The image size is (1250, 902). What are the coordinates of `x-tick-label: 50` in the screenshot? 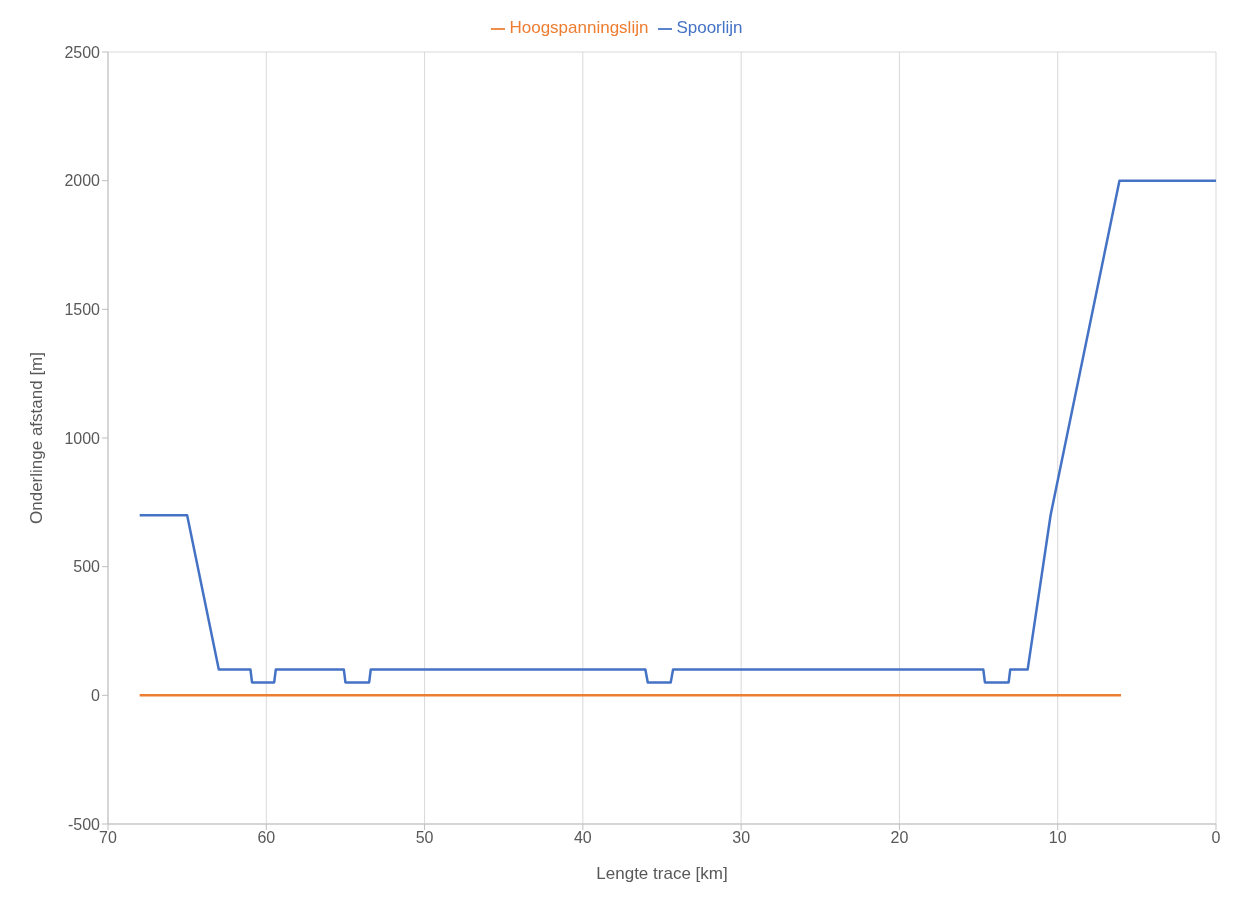 It's located at (424, 838).